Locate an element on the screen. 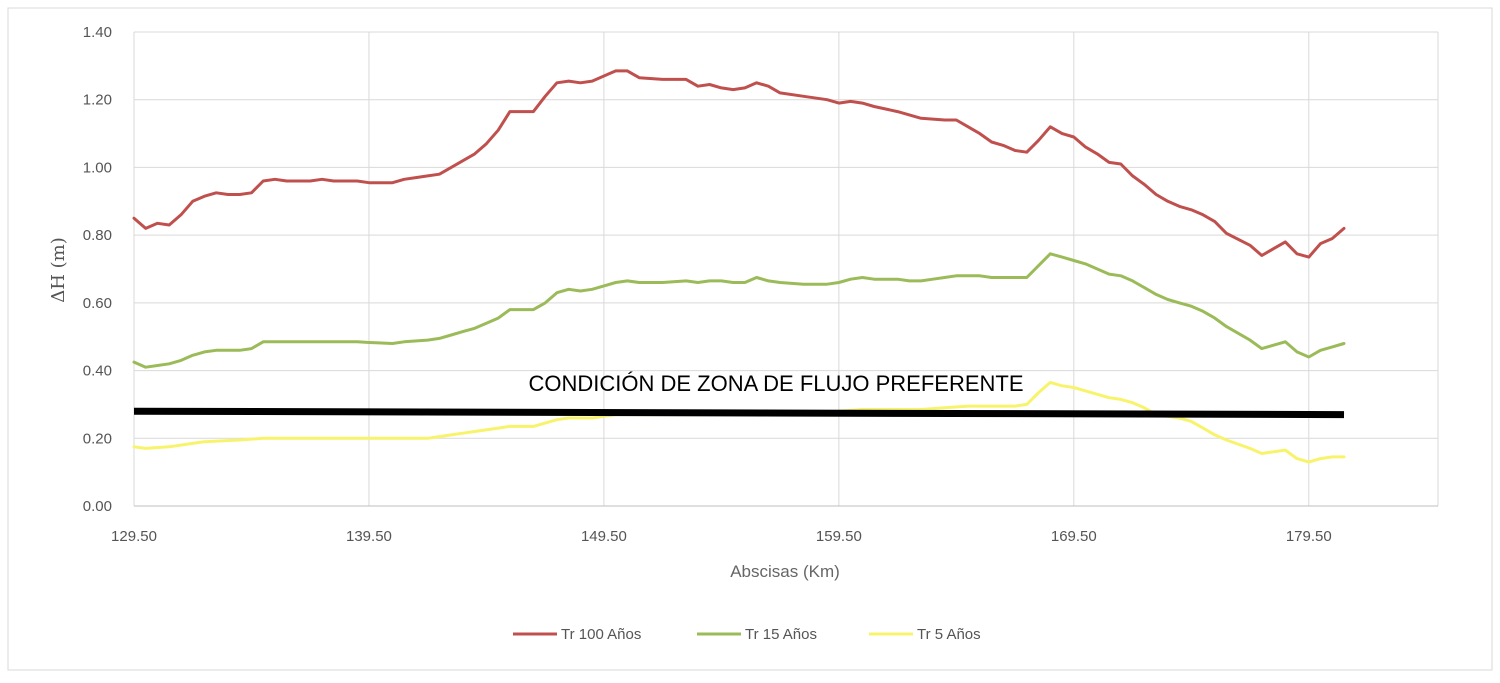 Image resolution: width=1500 pixels, height=683 pixels. legend-label-1: Tr 15 Años is located at coordinates (781, 634).